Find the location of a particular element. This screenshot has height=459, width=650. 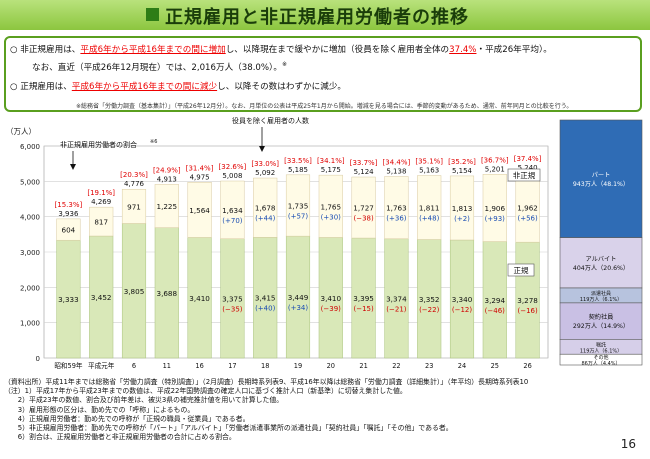

breakdown-value: 404万人（20.6%） is located at coordinates (601, 268).